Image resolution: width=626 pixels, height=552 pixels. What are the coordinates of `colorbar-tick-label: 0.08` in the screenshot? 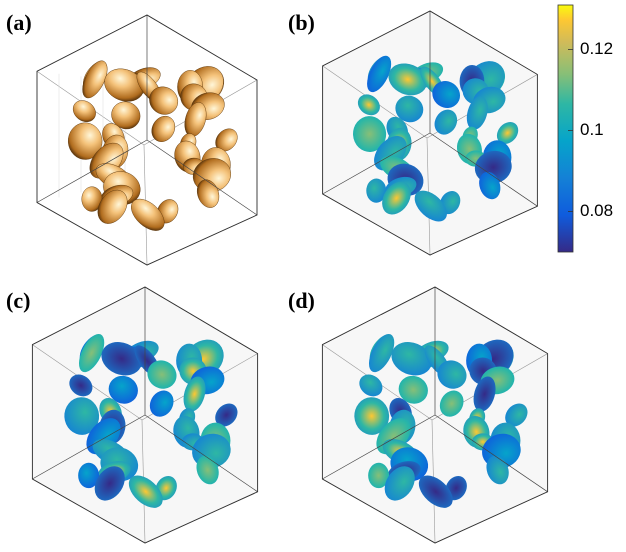 It's located at (596, 210).